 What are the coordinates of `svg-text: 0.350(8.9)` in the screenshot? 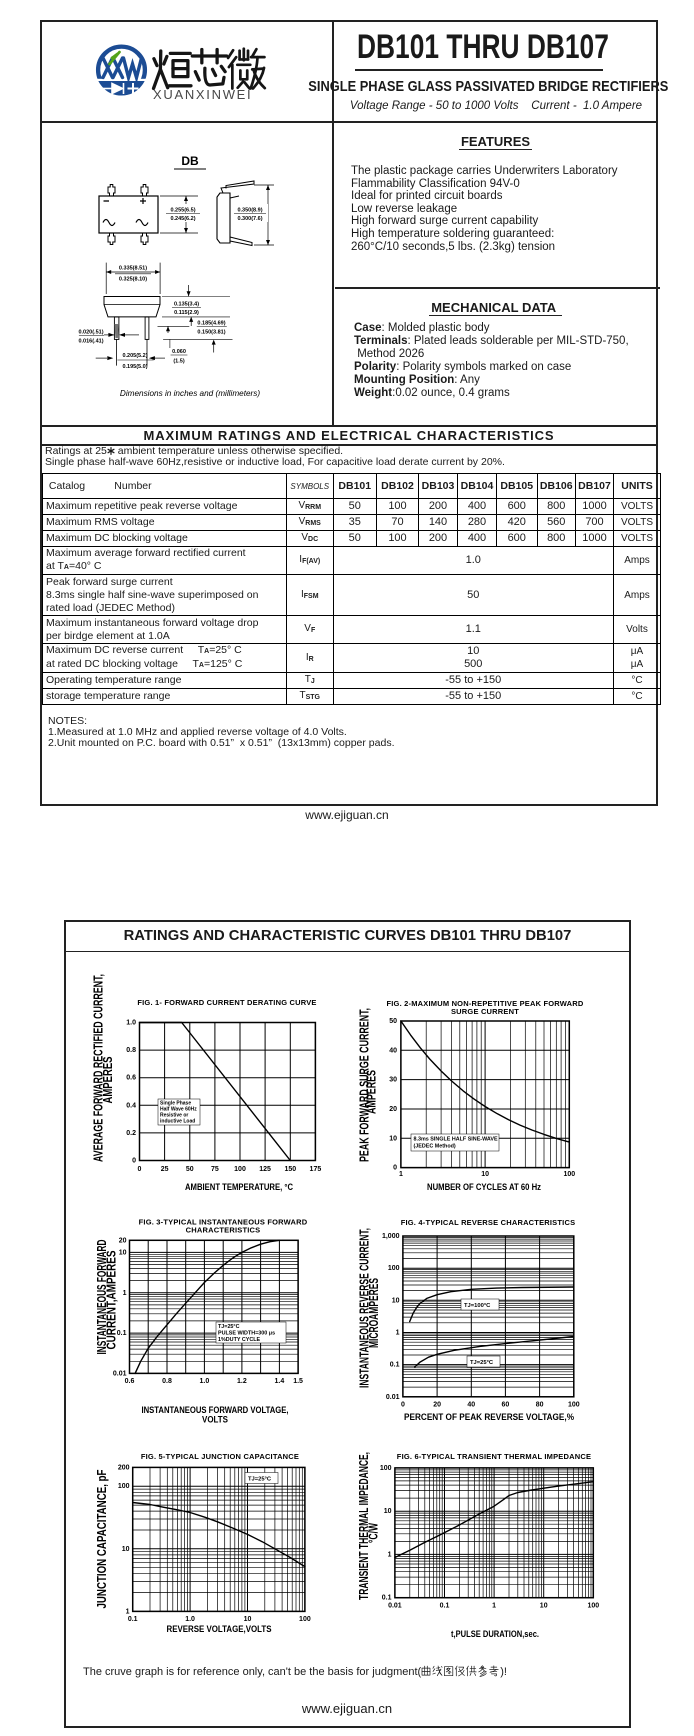 It's located at (249, 211).